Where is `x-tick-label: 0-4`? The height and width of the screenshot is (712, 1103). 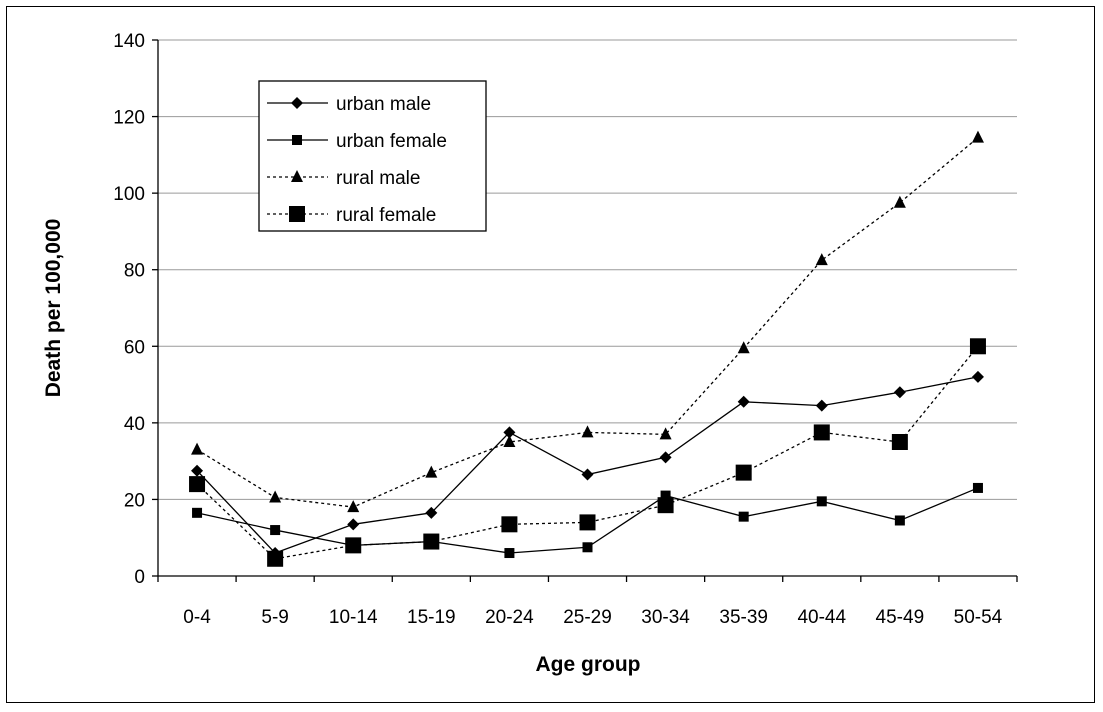
x-tick-label: 0-4 is located at coordinates (197, 617).